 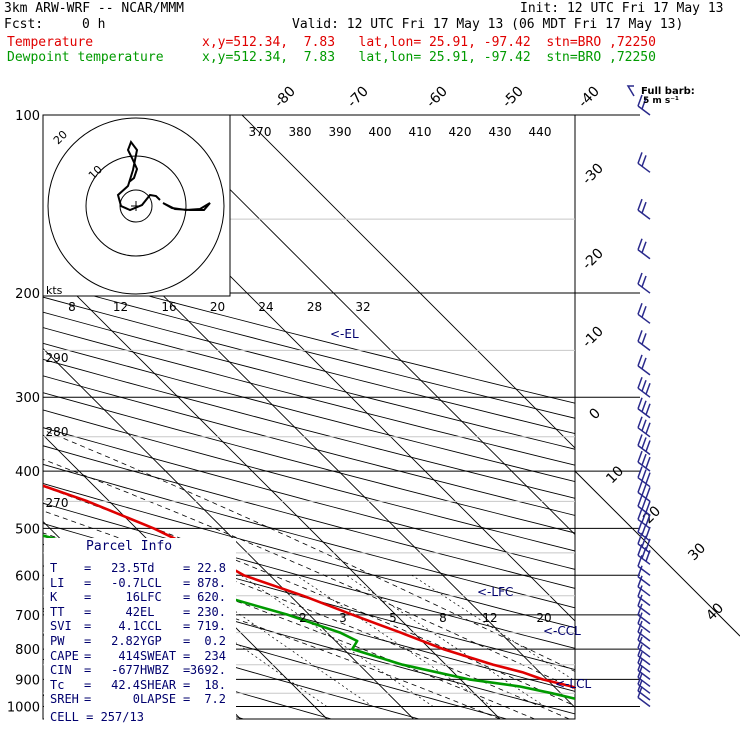 What do you see at coordinates (57, 684) in the screenshot?
I see `parcel-key: Tc` at bounding box center [57, 684].